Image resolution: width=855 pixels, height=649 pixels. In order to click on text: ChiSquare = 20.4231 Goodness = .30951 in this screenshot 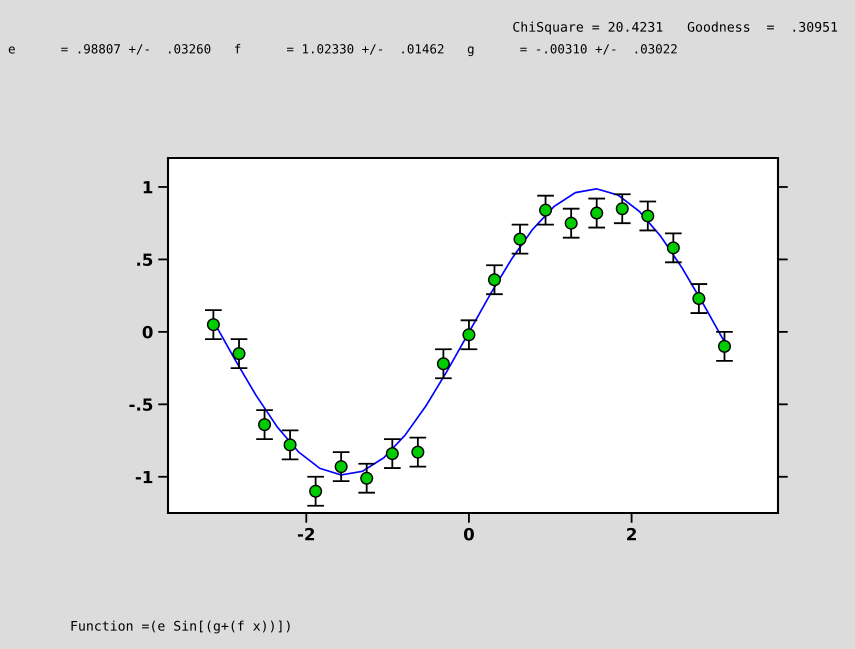, I will do `click(675, 28)`.